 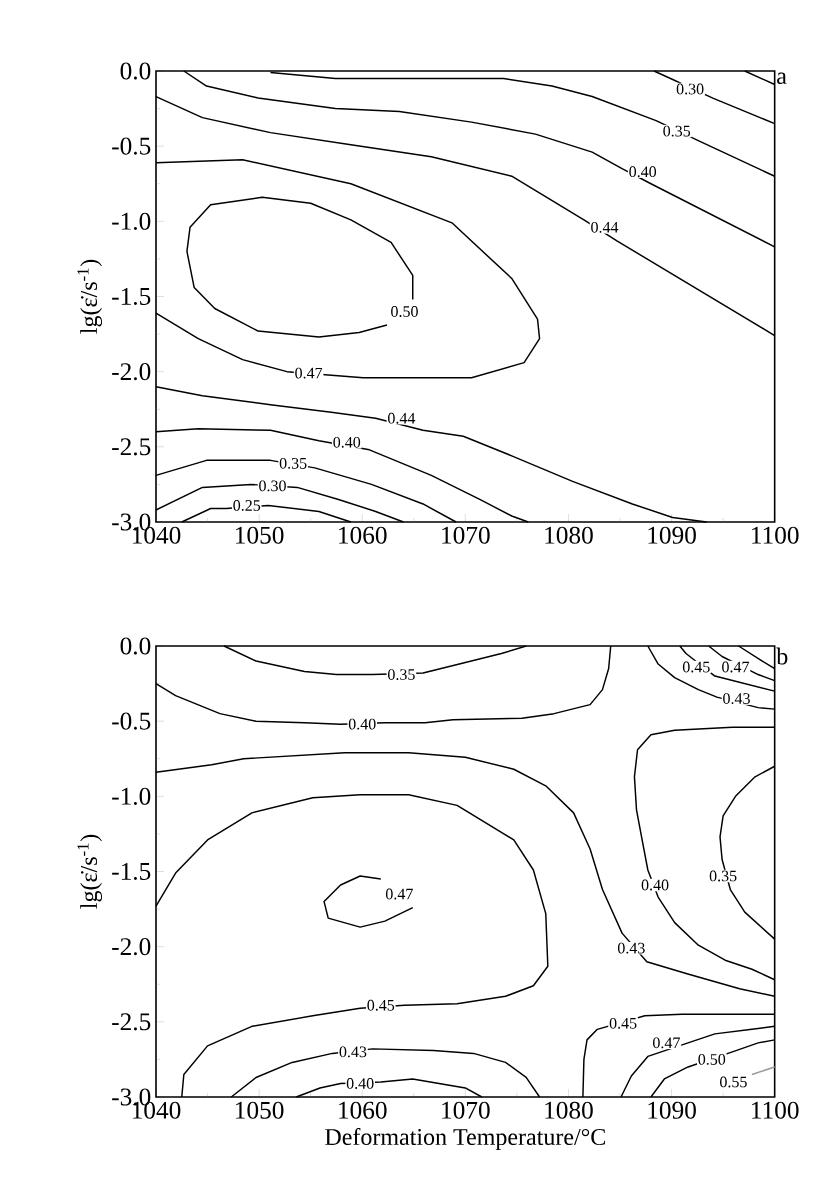 I want to click on text: a, so click(x=782, y=78).